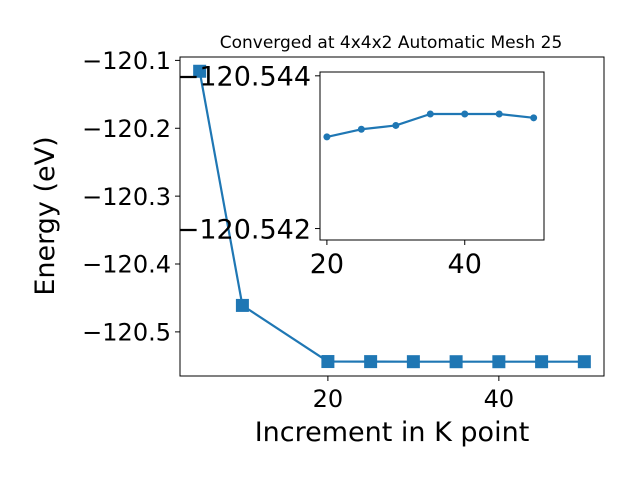 Image resolution: width=640 pixels, height=480 pixels. I want to click on inset-x-tick-label: 20, so click(327, 264).